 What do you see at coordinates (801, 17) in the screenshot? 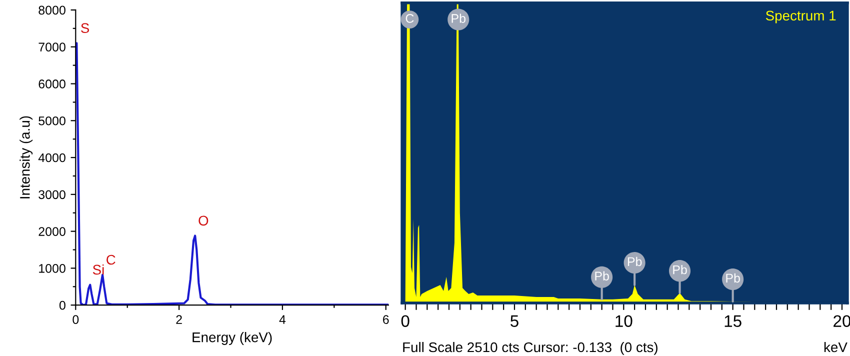
I see `text: Spectrum 1` at bounding box center [801, 17].